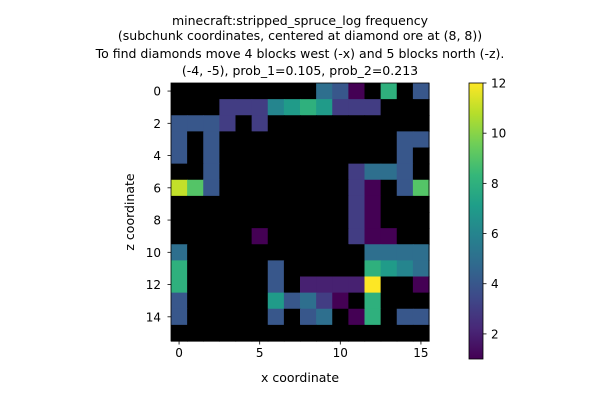 The image size is (600, 400). I want to click on y-tick-label: 0, so click(157, 92).